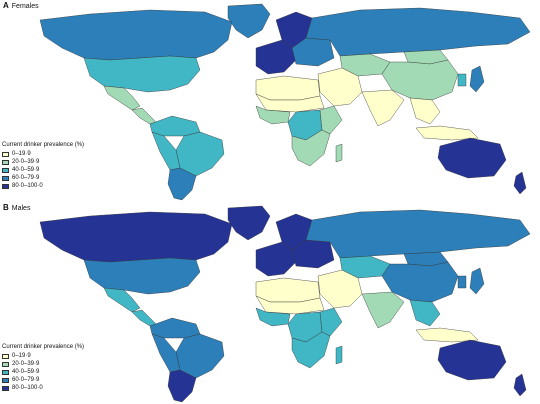 Image resolution: width=540 pixels, height=404 pixels. Describe the element at coordinates (6, 5) in the screenshot. I see `panel-letter: A` at that location.